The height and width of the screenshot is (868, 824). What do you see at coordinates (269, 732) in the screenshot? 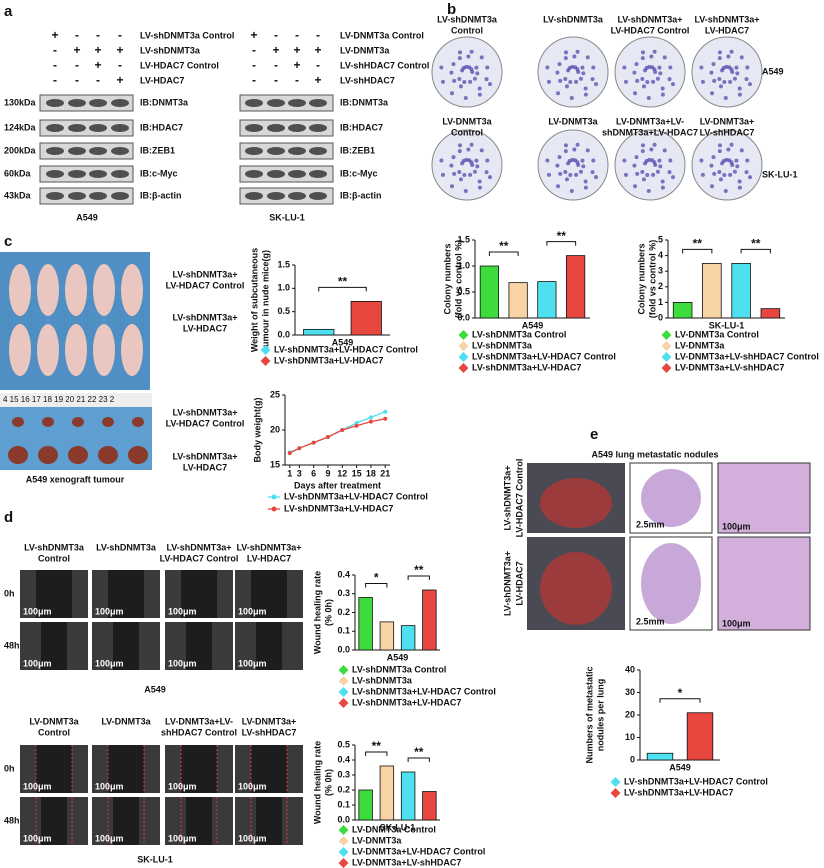
I see `label: LV-shHDAC7` at bounding box center [269, 732].